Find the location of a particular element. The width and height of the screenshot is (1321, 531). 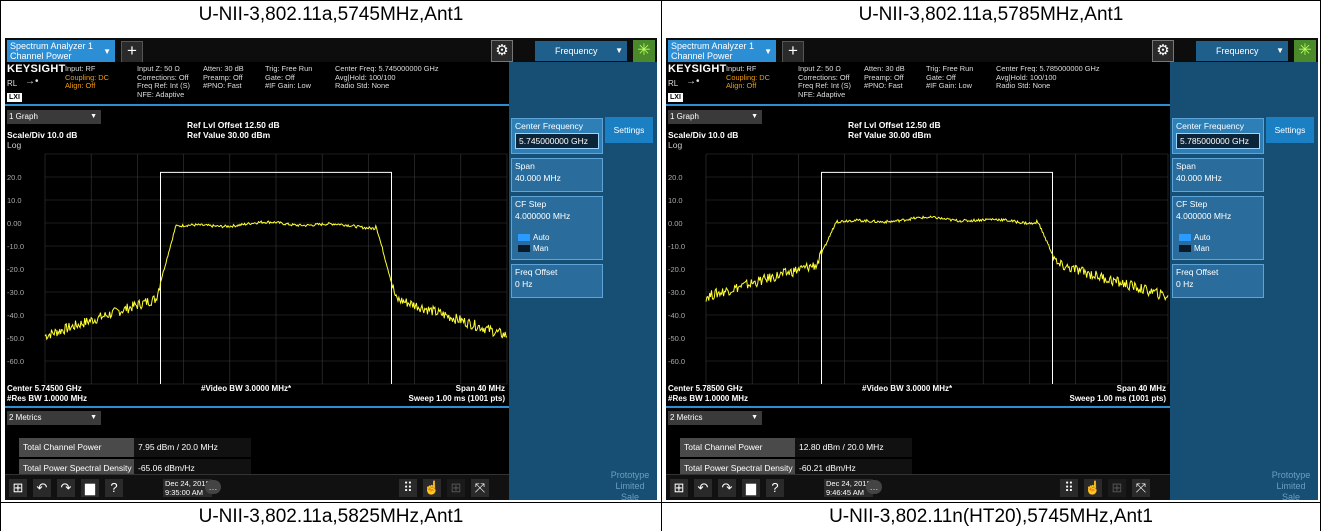

prototype-notice: PrototypeLimitedSaleAllowed is located at coordinates (1291, 485).